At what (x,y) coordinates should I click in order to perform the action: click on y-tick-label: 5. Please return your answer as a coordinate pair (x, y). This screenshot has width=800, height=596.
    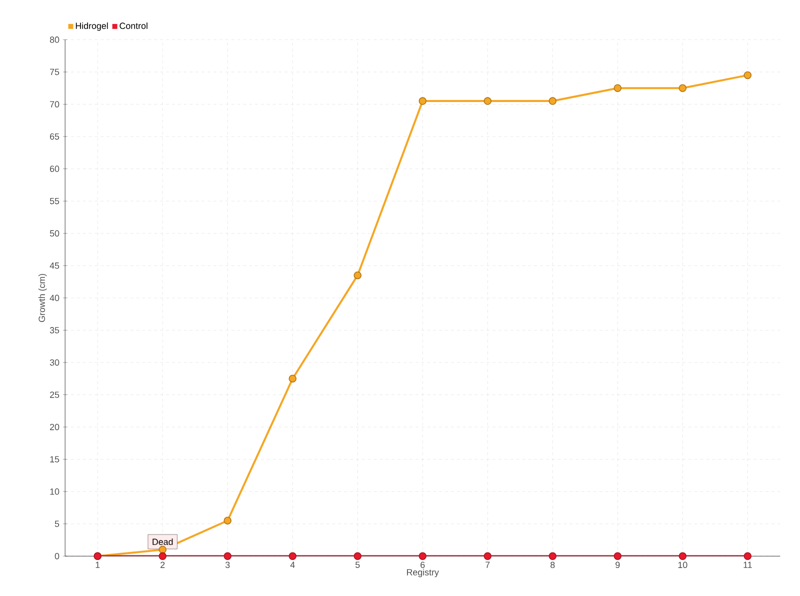
    Looking at the image, I should click on (57, 524).